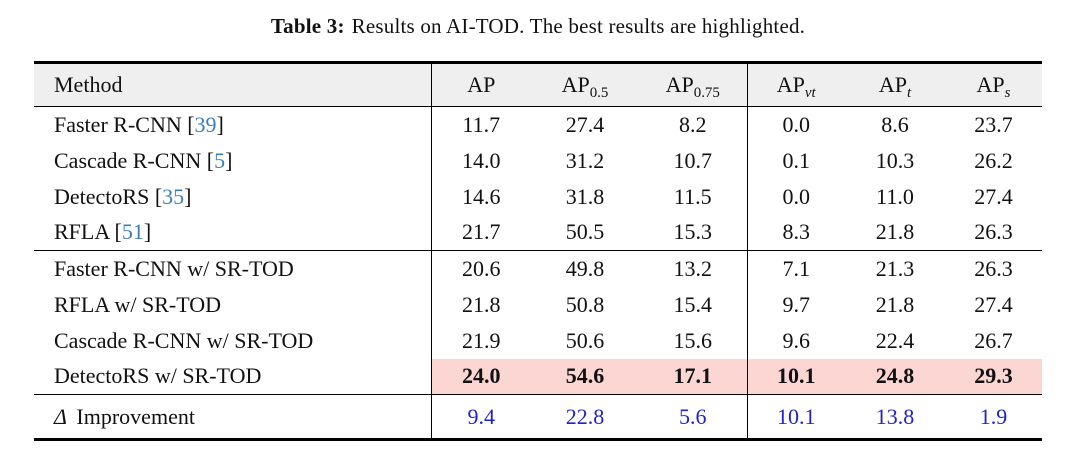  What do you see at coordinates (693, 416) in the screenshot?
I see `improvement-value-cell: 5.6` at bounding box center [693, 416].